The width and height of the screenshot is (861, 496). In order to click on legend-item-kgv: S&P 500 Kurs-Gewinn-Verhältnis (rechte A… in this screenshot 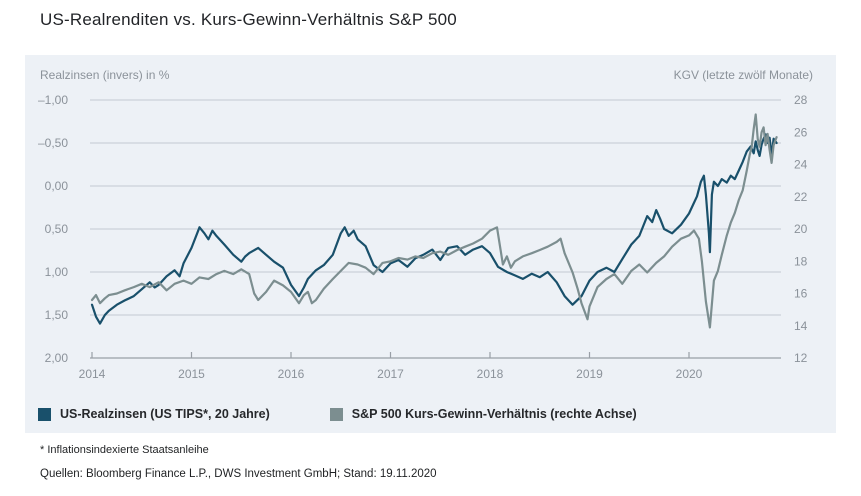, I will do `click(483, 414)`.